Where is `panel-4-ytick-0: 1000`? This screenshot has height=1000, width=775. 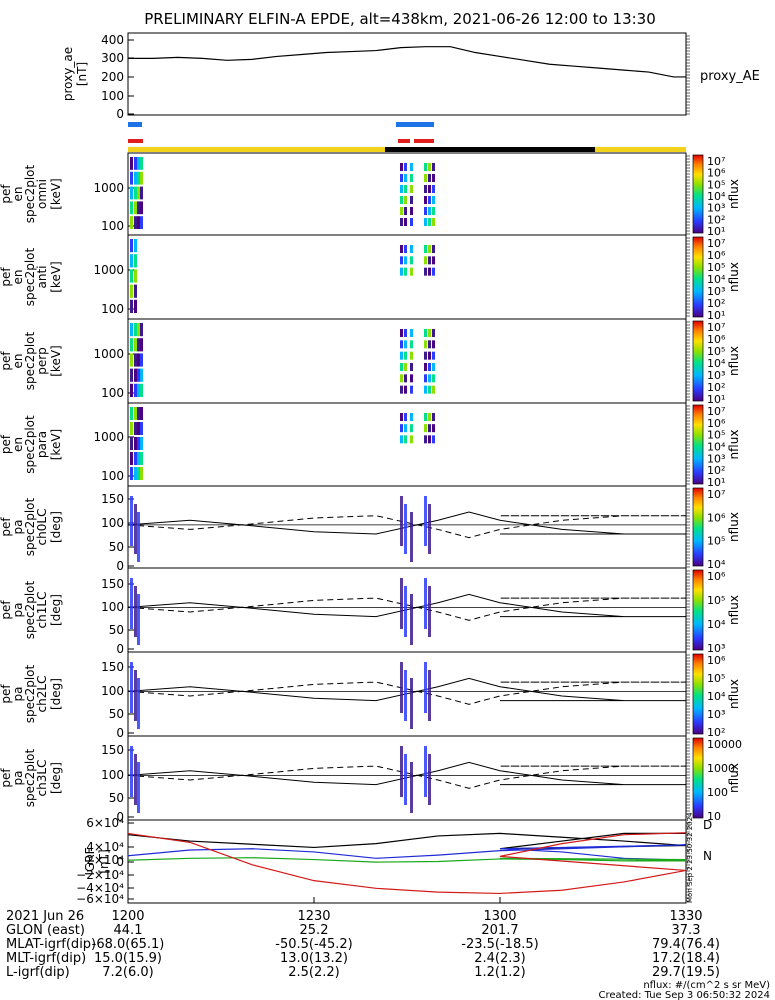
panel-4-ytick-0: 1000 is located at coordinates (108, 437).